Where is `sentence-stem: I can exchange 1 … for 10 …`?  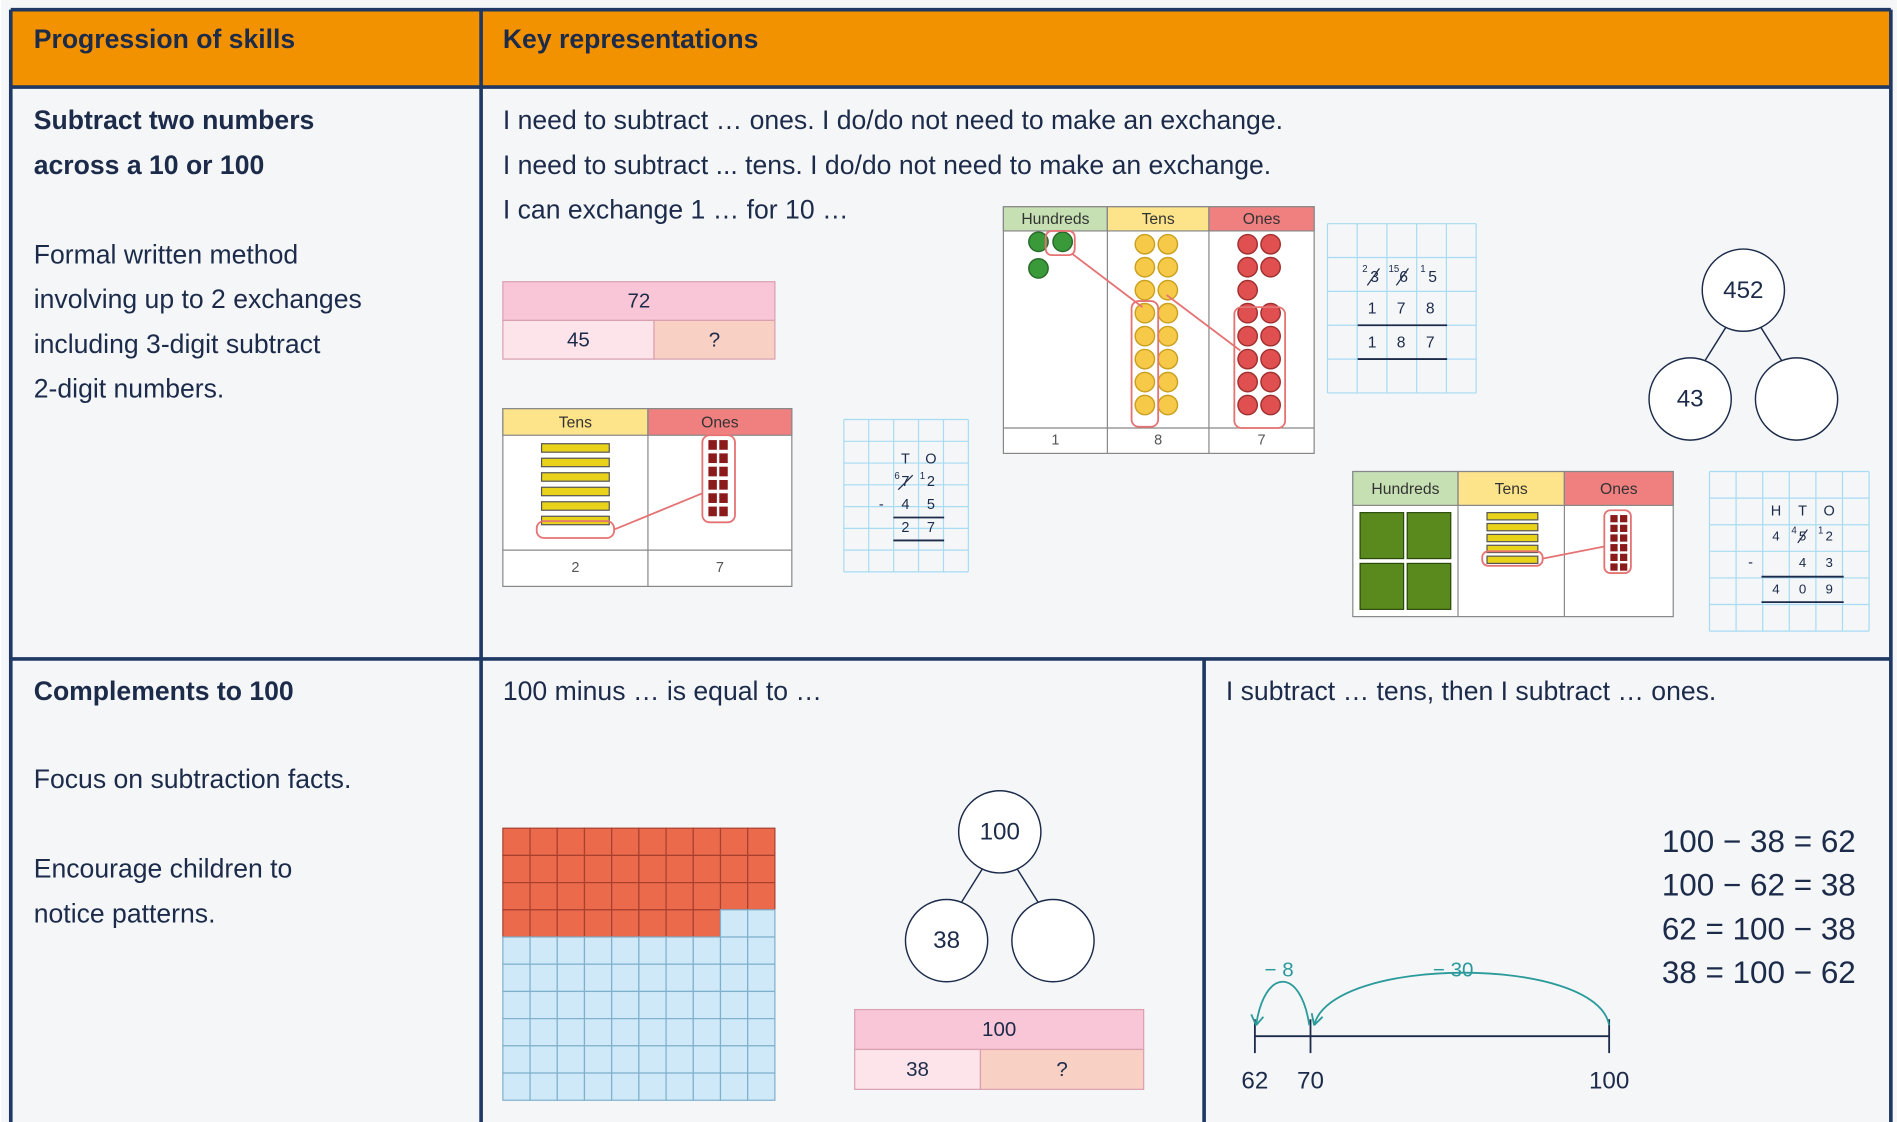
sentence-stem: I can exchange 1 … for 10 … is located at coordinates (676, 210).